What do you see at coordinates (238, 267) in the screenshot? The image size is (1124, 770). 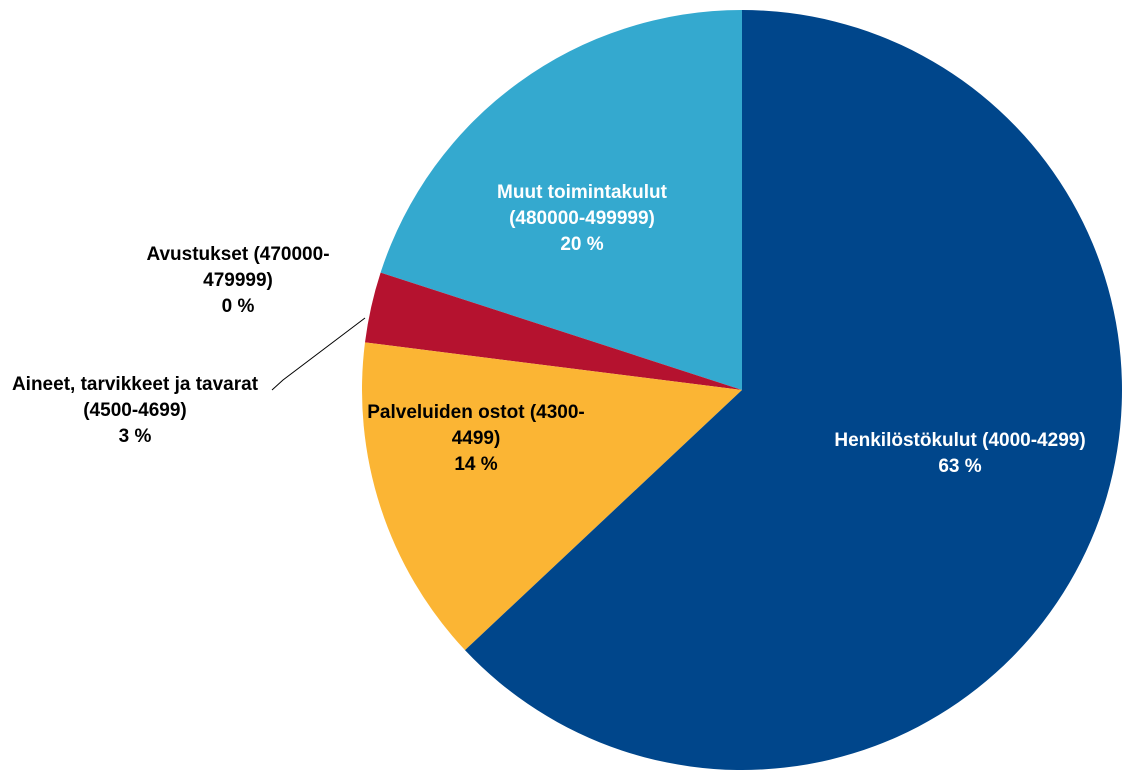 I see `category-label: Avustukset (470000-479999)` at bounding box center [238, 267].